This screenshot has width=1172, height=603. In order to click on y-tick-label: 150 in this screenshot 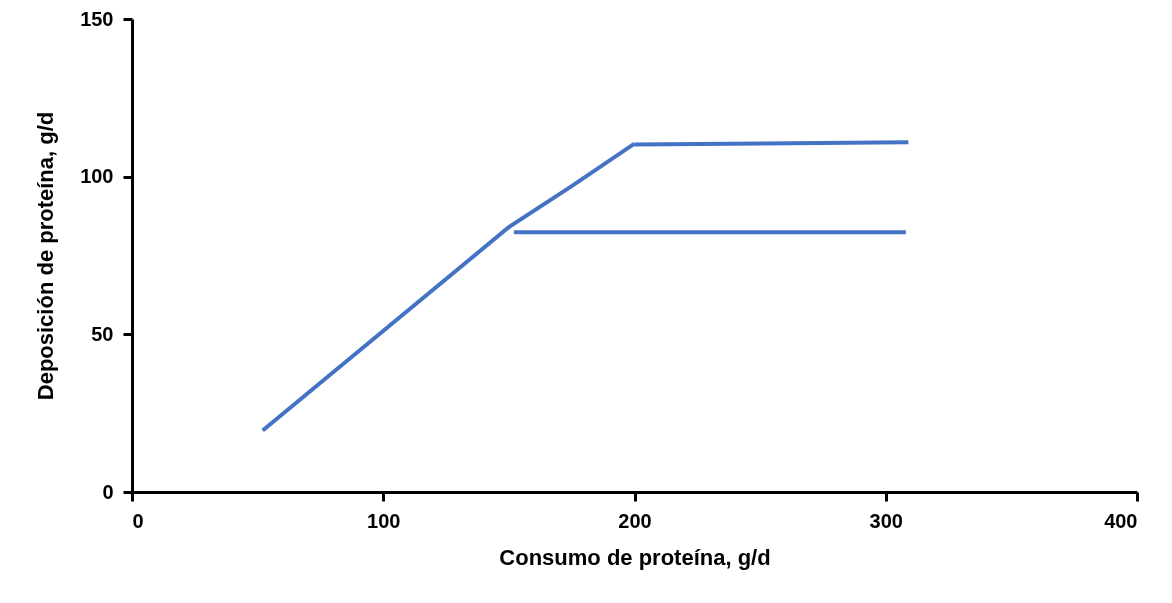, I will do `click(97, 18)`.